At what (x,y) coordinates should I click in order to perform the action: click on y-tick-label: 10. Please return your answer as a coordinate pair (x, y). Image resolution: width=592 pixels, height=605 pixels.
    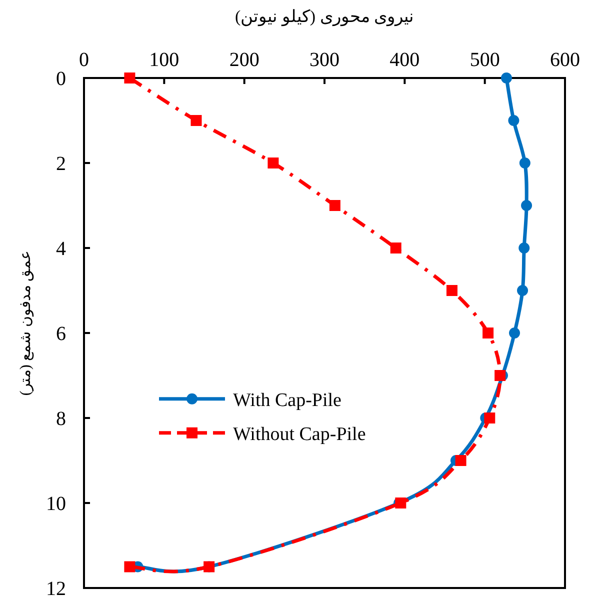
    Looking at the image, I should click on (56, 504).